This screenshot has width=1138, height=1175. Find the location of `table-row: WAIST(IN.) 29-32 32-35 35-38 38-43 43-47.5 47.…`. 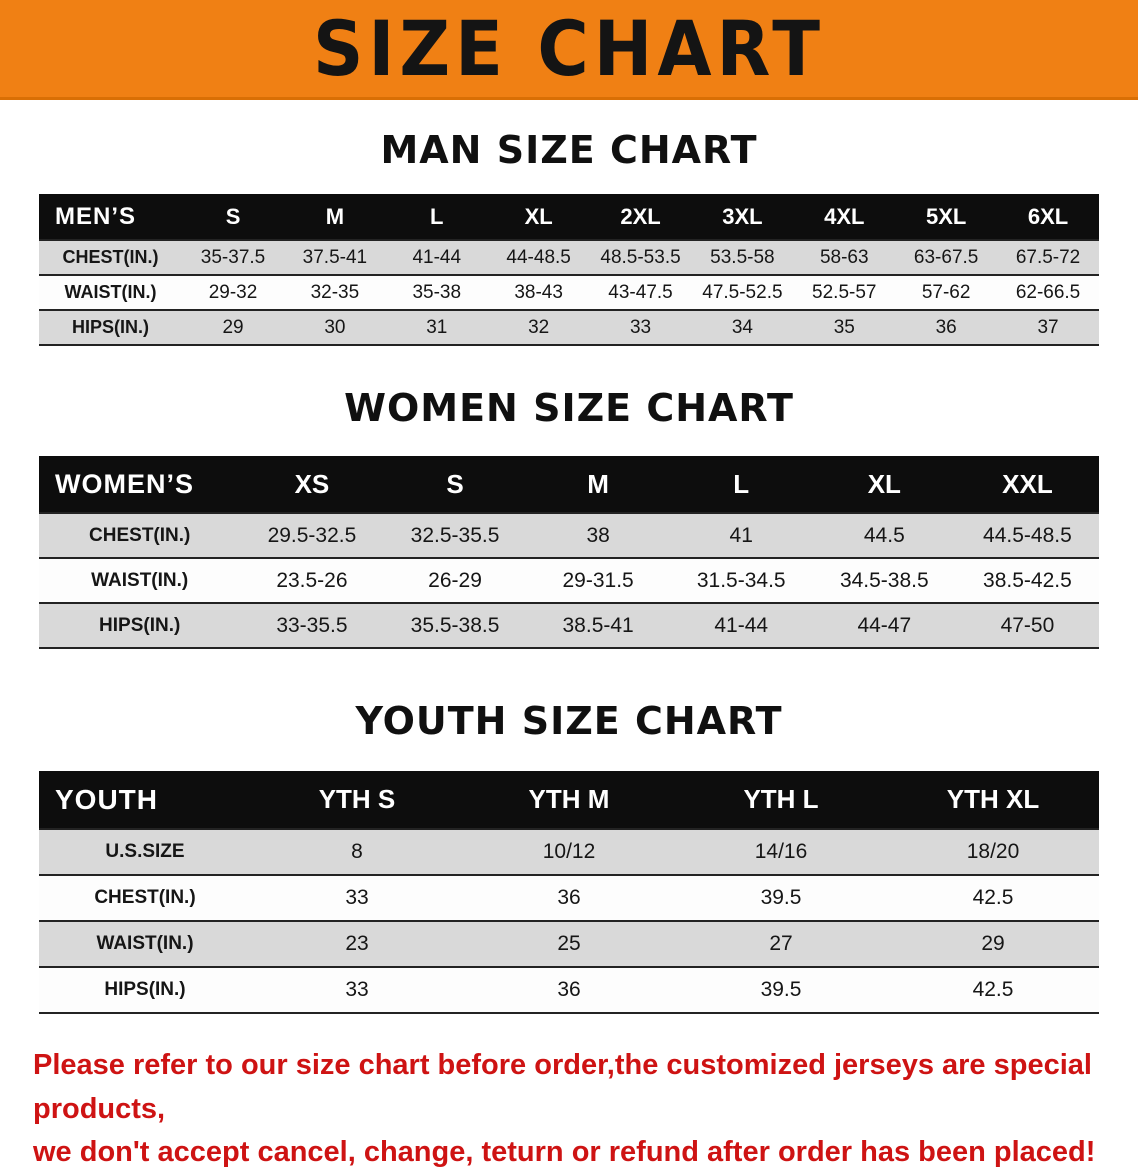

table-row: WAIST(IN.) 29-32 32-35 35-38 38-43 43-47.5 47.… is located at coordinates (569, 292).